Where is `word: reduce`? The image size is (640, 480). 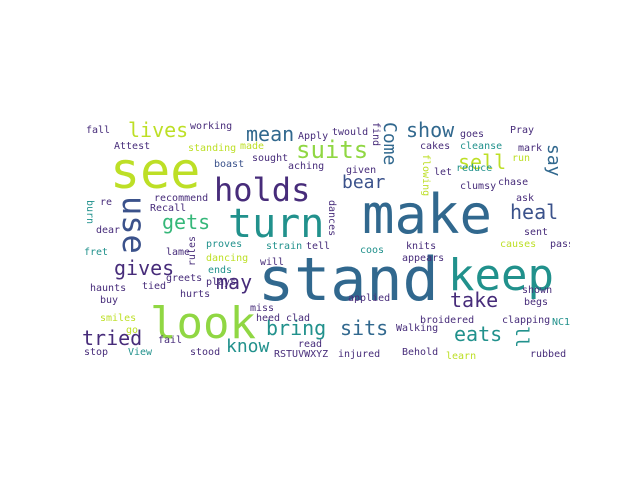 word: reduce is located at coordinates (474, 168).